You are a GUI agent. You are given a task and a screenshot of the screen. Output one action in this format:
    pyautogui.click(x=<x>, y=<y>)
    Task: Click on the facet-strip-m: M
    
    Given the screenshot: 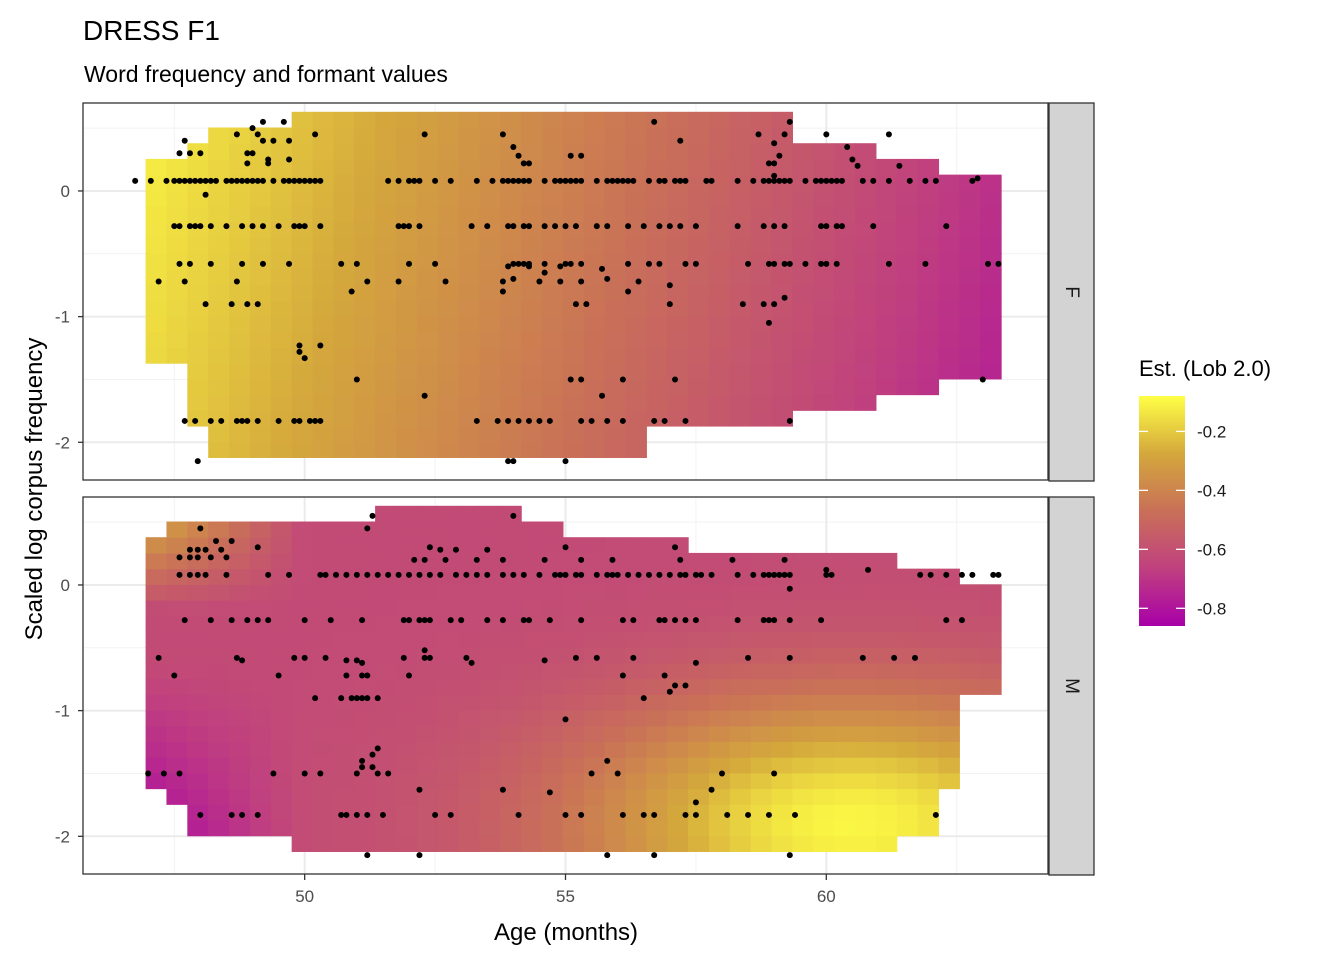 What is the action you would take?
    pyautogui.click(x=1071, y=686)
    